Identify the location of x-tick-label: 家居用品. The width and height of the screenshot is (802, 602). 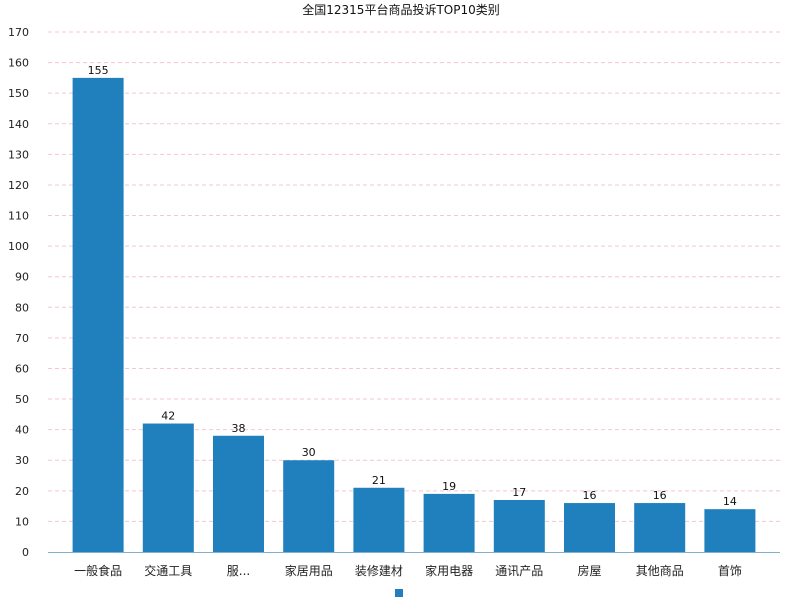
(309, 570).